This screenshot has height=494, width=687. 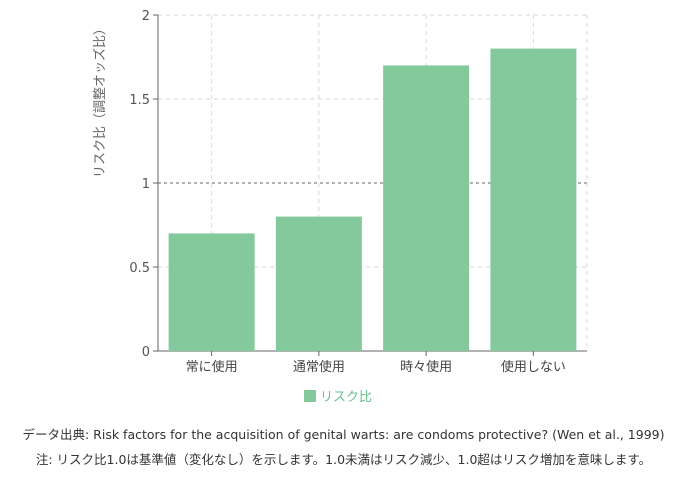 I want to click on y-tick-label: 0.5, so click(x=139, y=268).